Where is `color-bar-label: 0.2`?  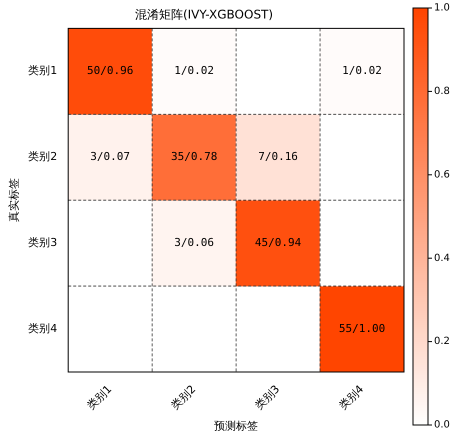 color-bar-label: 0.2 is located at coordinates (442, 342).